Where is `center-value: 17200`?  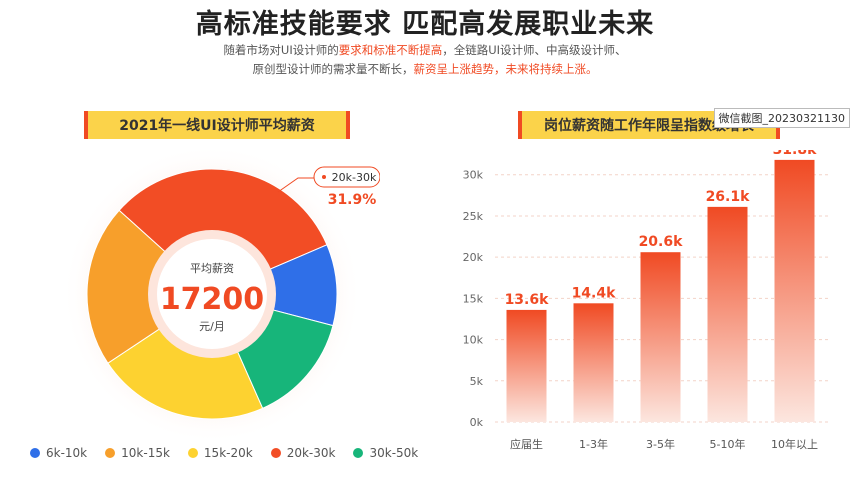 center-value: 17200 is located at coordinates (212, 299).